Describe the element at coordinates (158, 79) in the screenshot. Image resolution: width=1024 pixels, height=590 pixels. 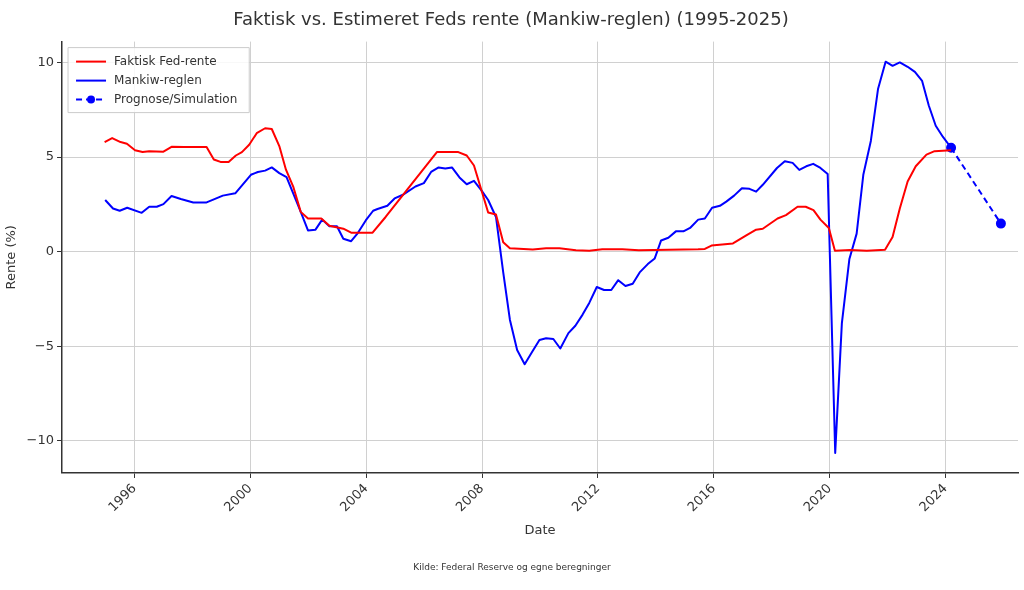
I see `legend-label: Mankiw-reglen` at that location.